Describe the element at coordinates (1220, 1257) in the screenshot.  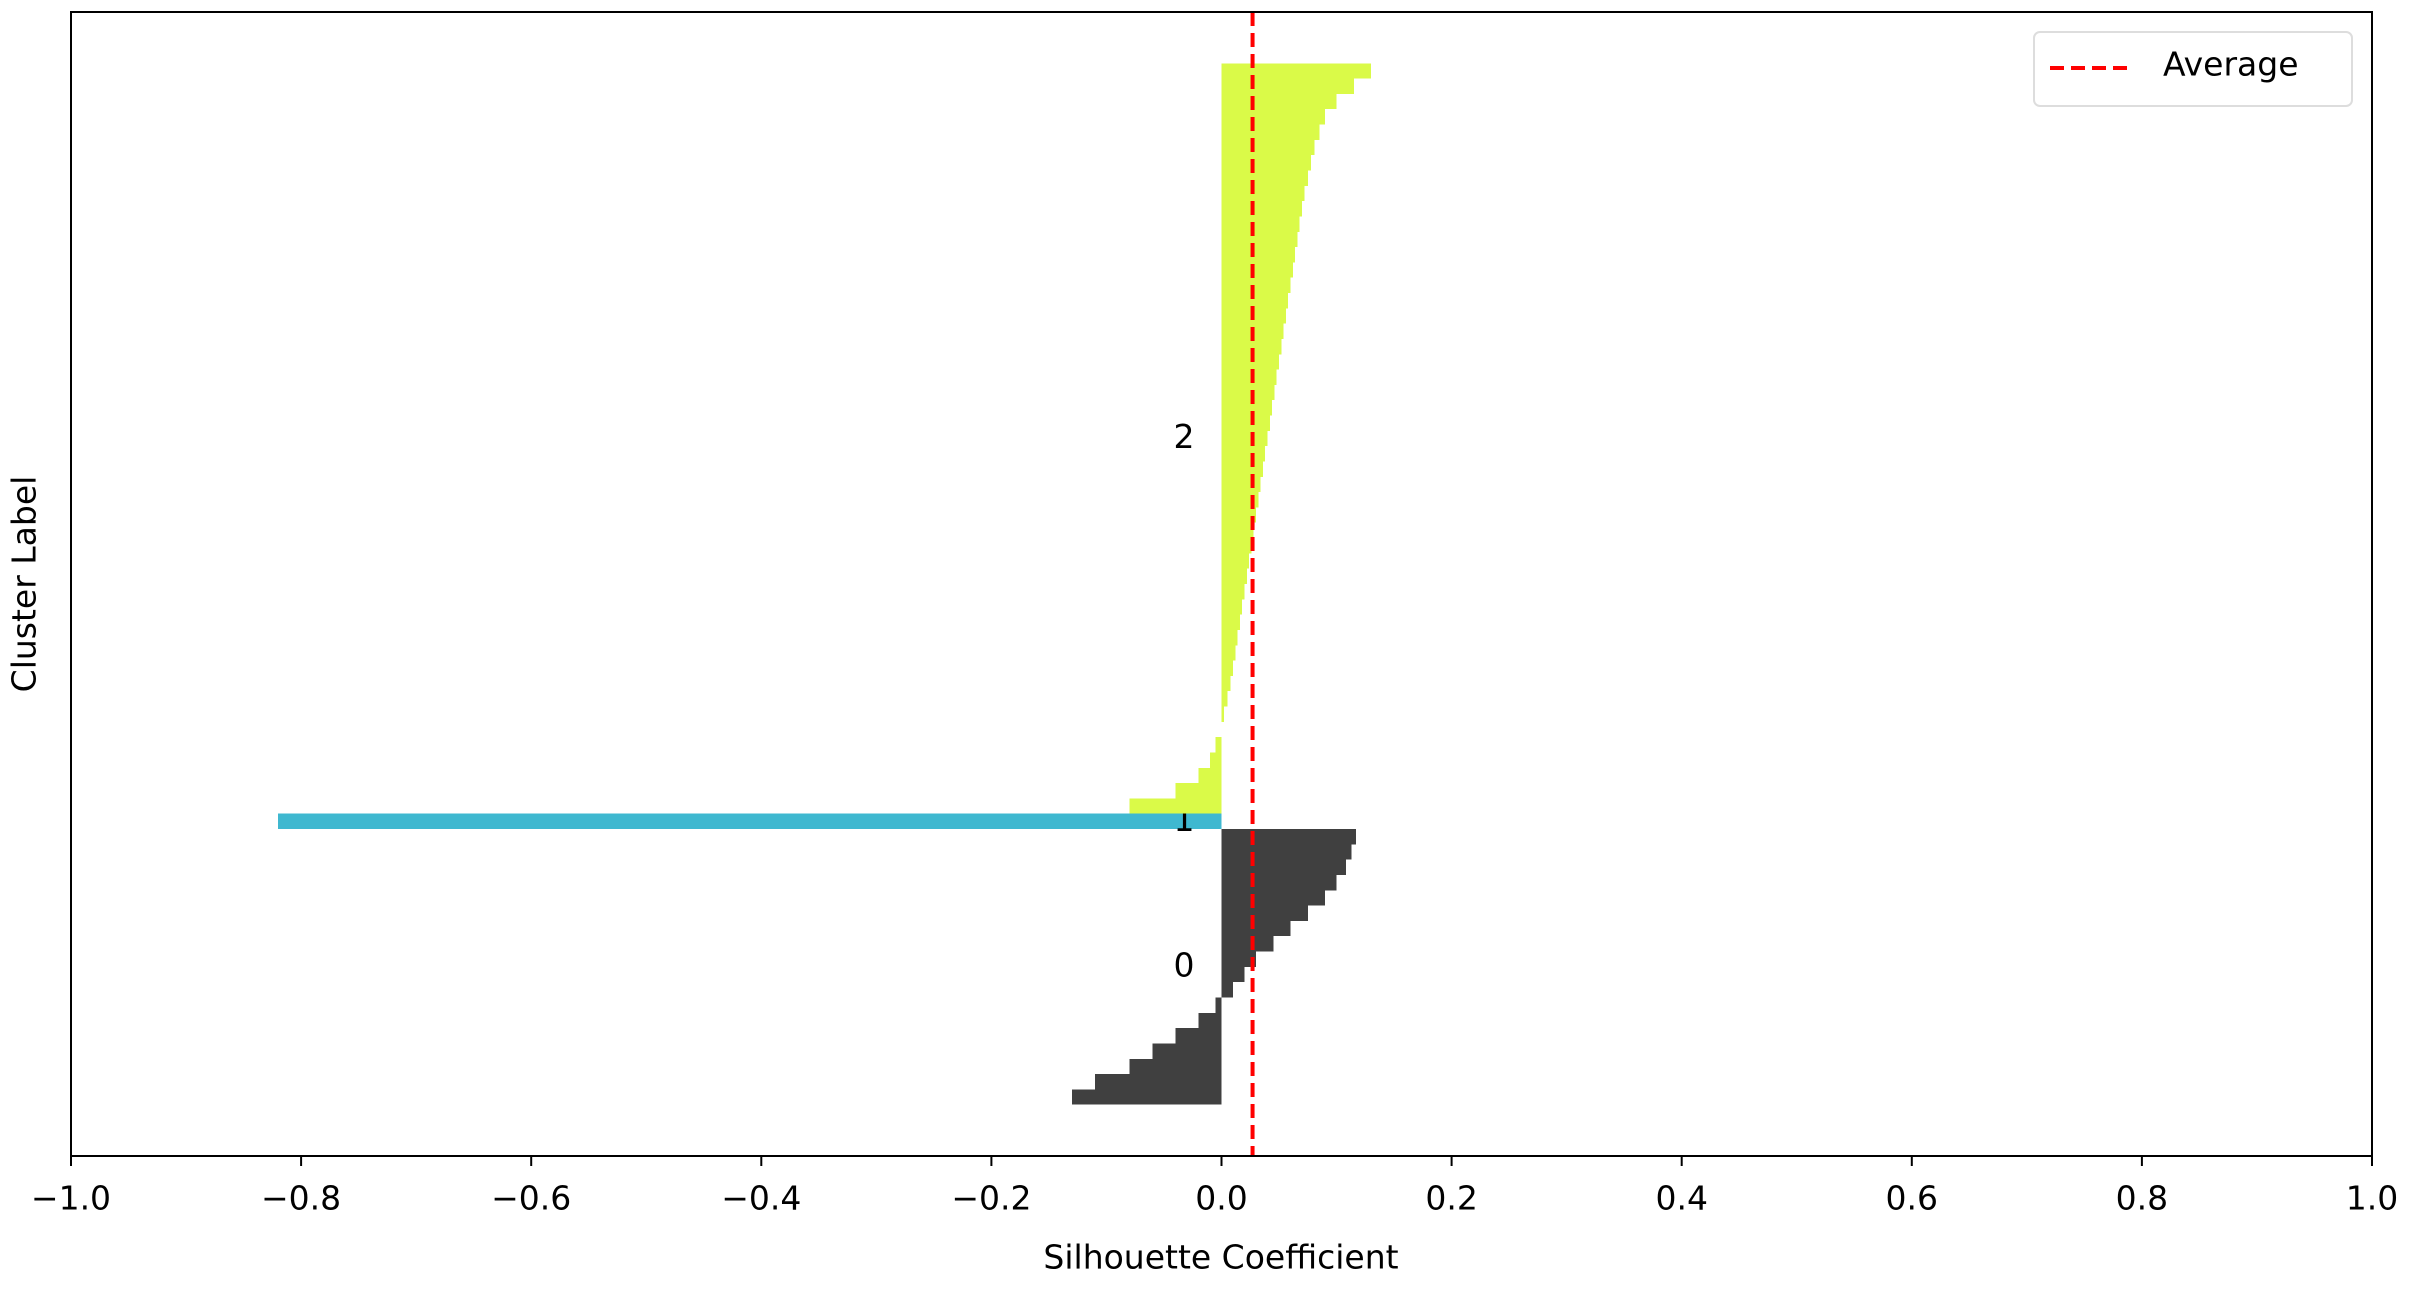
I see `x-axis-label: Silhouette Coefficient` at that location.